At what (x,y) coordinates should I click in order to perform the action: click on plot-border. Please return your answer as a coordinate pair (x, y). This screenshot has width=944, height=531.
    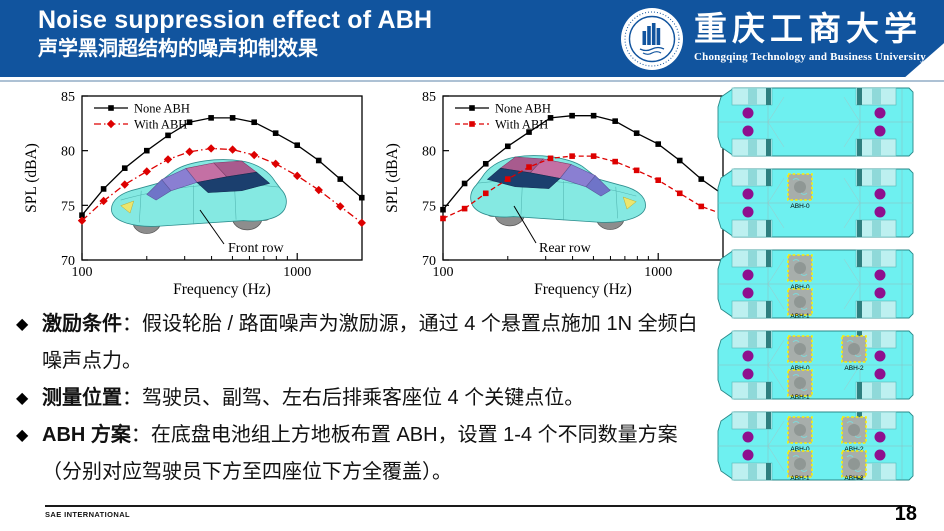
    Looking at the image, I should click on (222, 178).